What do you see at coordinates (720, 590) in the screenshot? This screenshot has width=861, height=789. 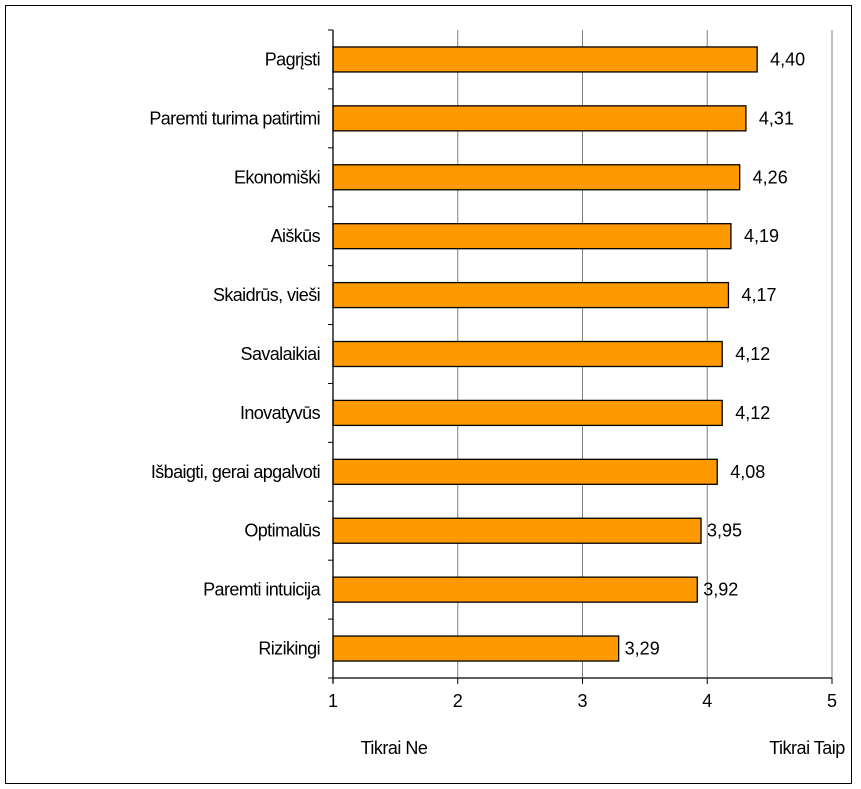 I see `value-label: 3,92` at bounding box center [720, 590].